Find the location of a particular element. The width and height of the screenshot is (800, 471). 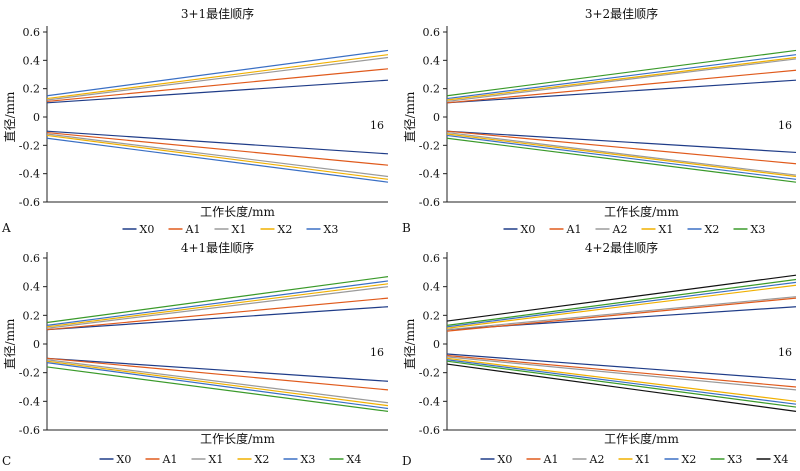

legend-label-x2: X2 is located at coordinates (285, 229).